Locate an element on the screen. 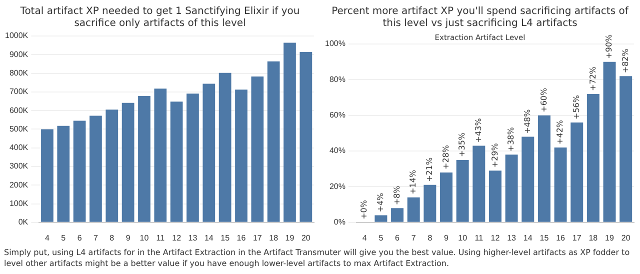 This screenshot has height=274, width=640. data-label: +28% is located at coordinates (445, 157).